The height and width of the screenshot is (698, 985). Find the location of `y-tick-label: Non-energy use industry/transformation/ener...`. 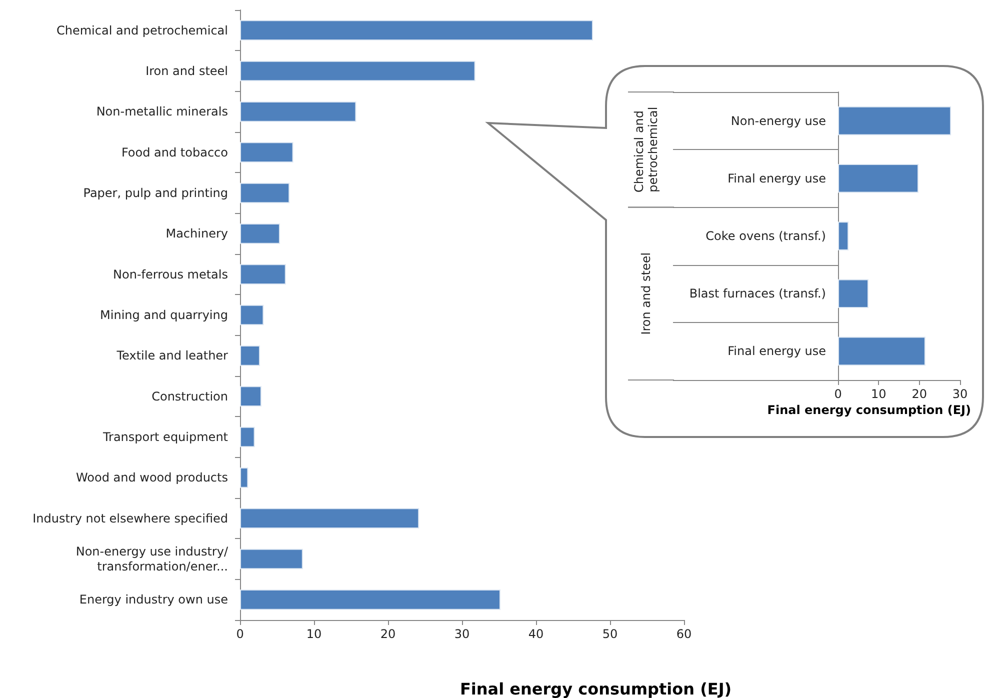

y-tick-label: Non-energy use industry/transformation/ener... is located at coordinates (152, 559).